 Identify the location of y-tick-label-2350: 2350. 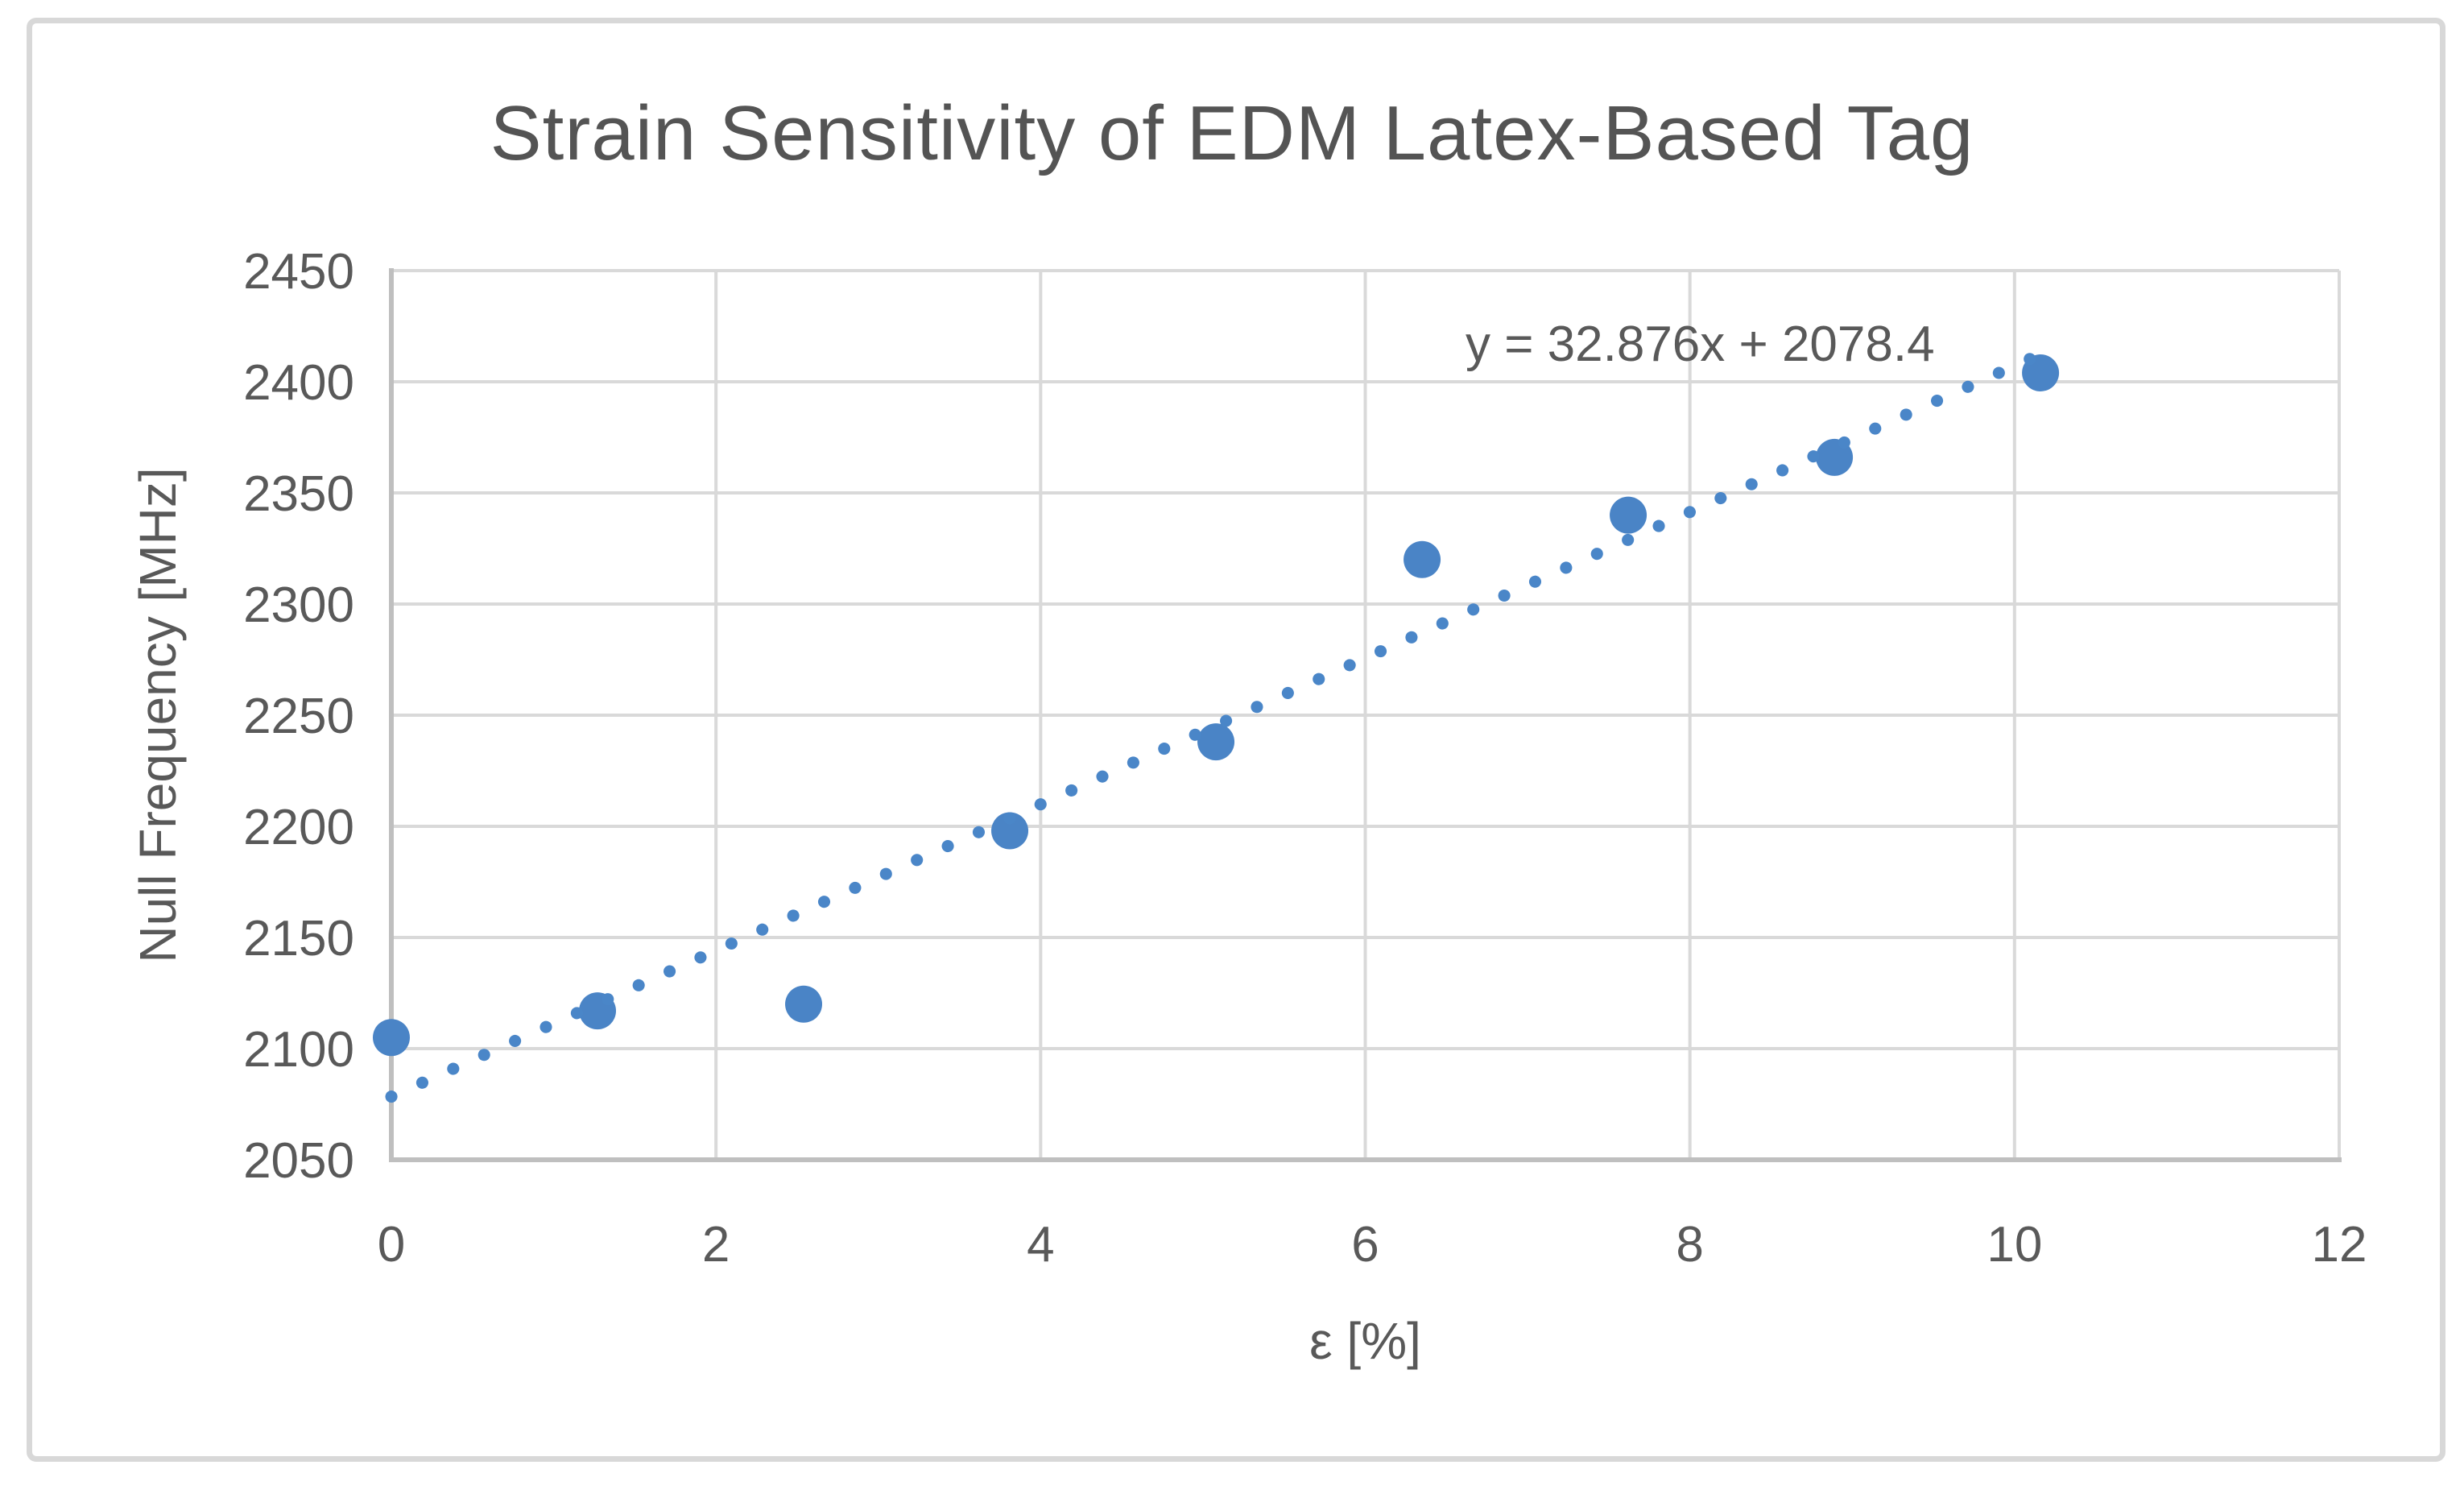
(298, 494).